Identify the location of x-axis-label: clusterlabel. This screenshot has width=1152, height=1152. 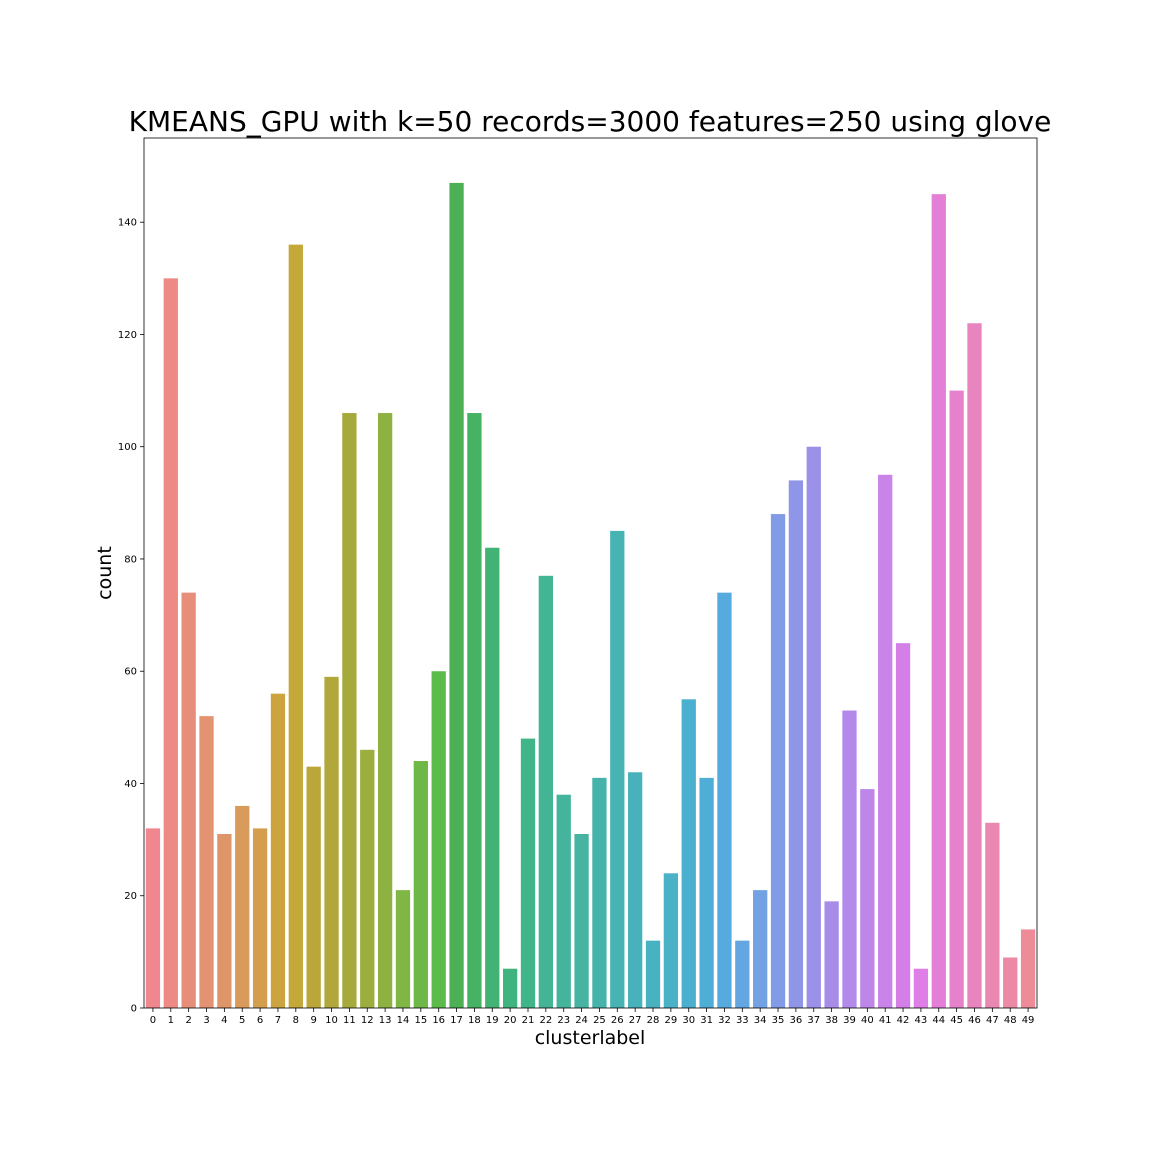
(590, 1038).